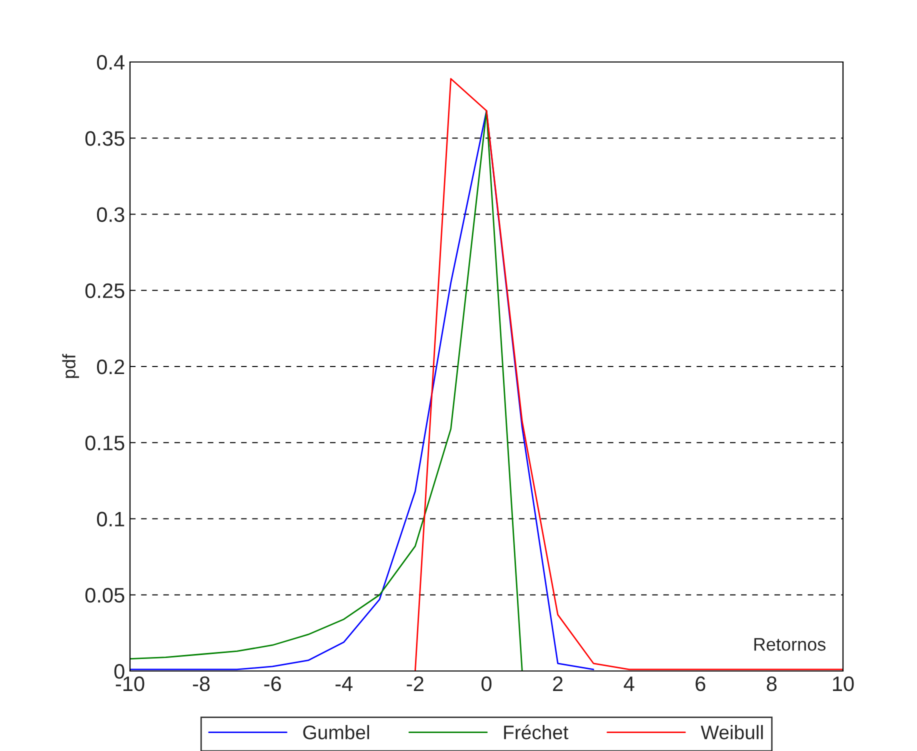 The height and width of the screenshot is (751, 917). I want to click on legend-label: Weibull, so click(731, 732).